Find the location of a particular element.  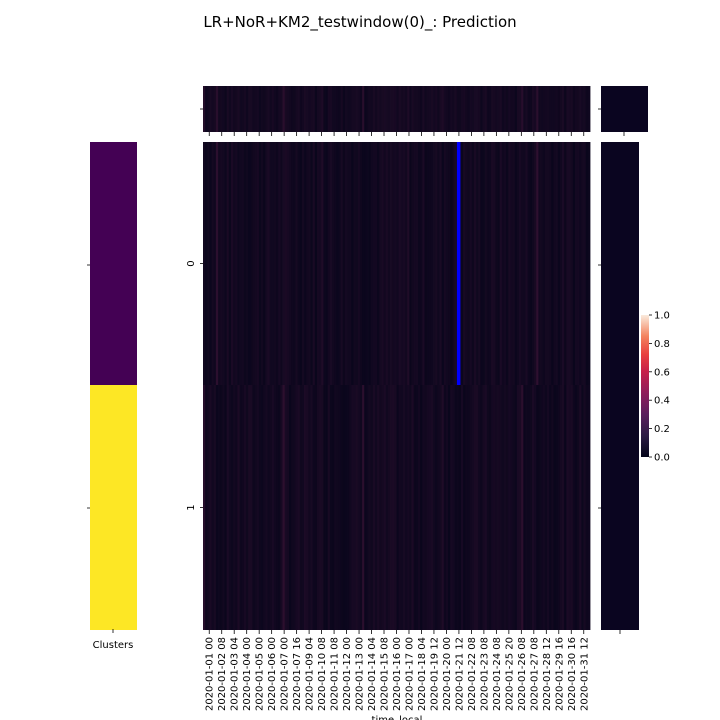

y-tick-label-0: 0 is located at coordinates (191, 263).